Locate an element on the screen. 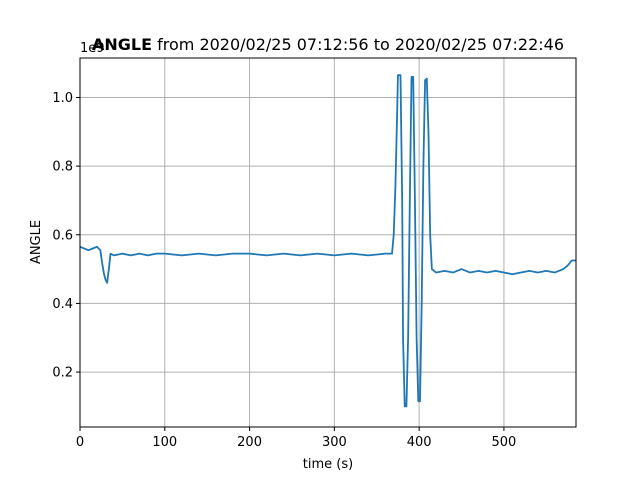  chart-title-bold: ANGLE is located at coordinates (122, 44).